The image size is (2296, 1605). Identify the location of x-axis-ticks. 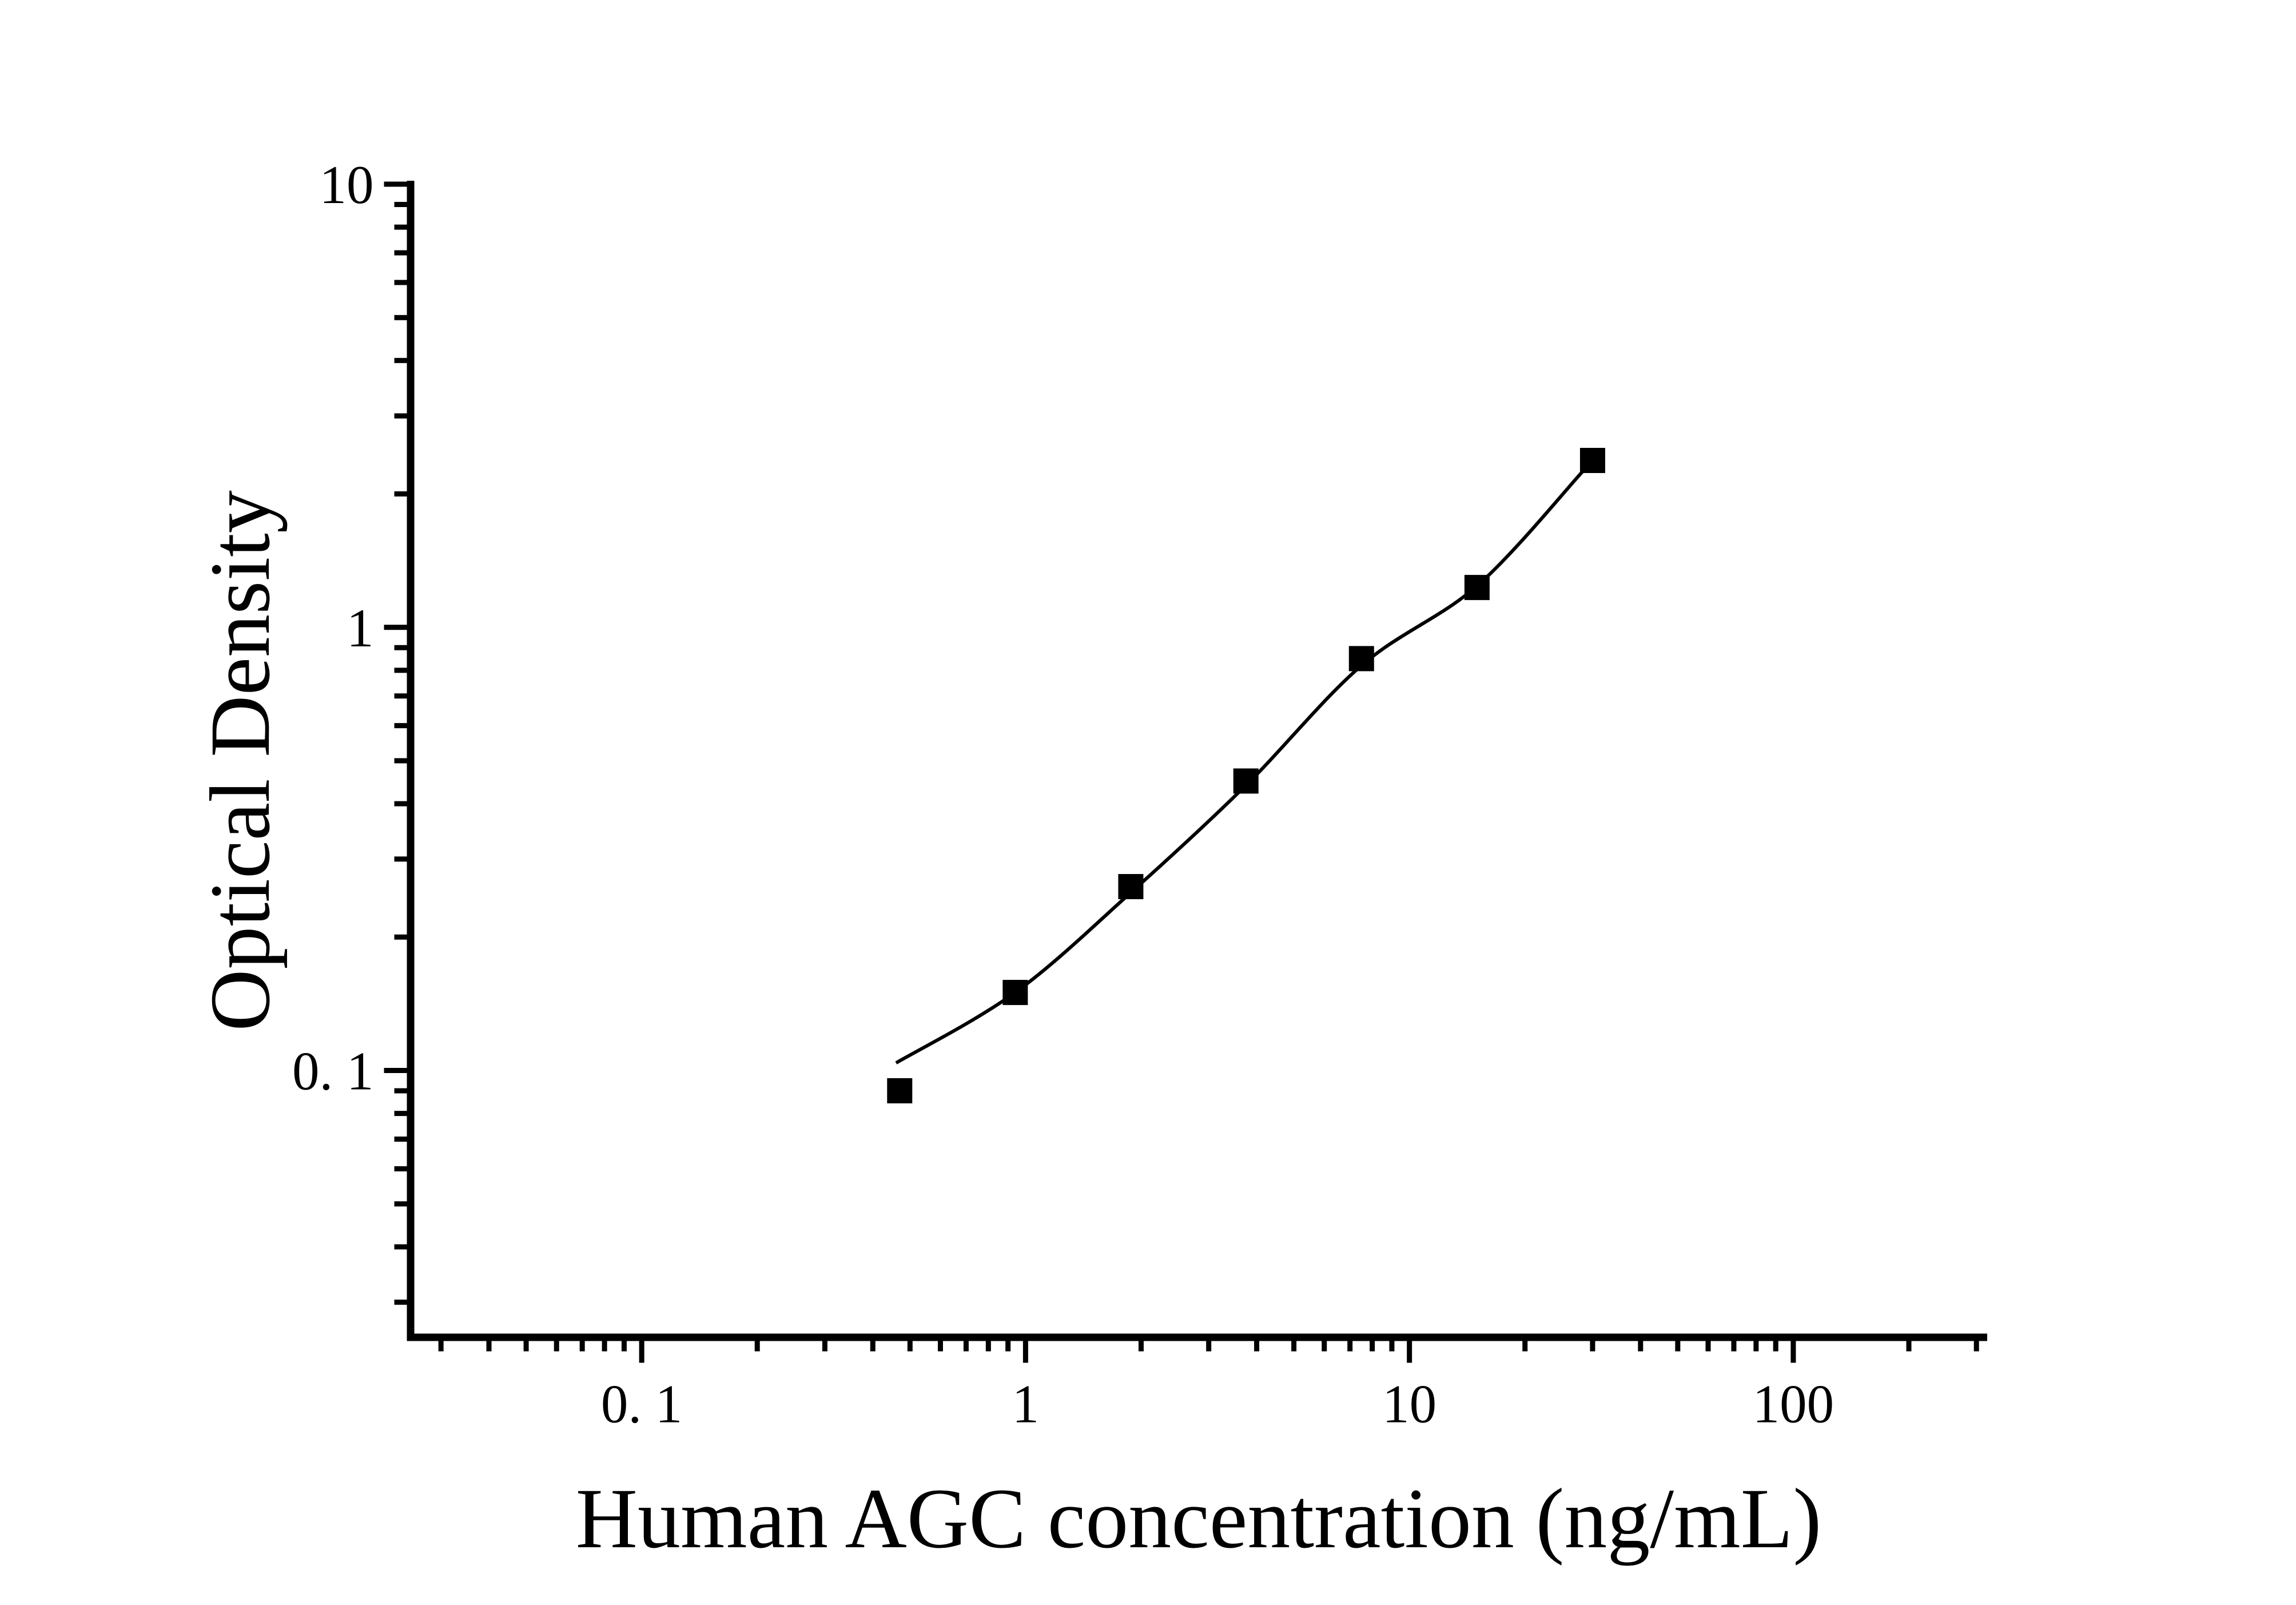
(1208, 1352).